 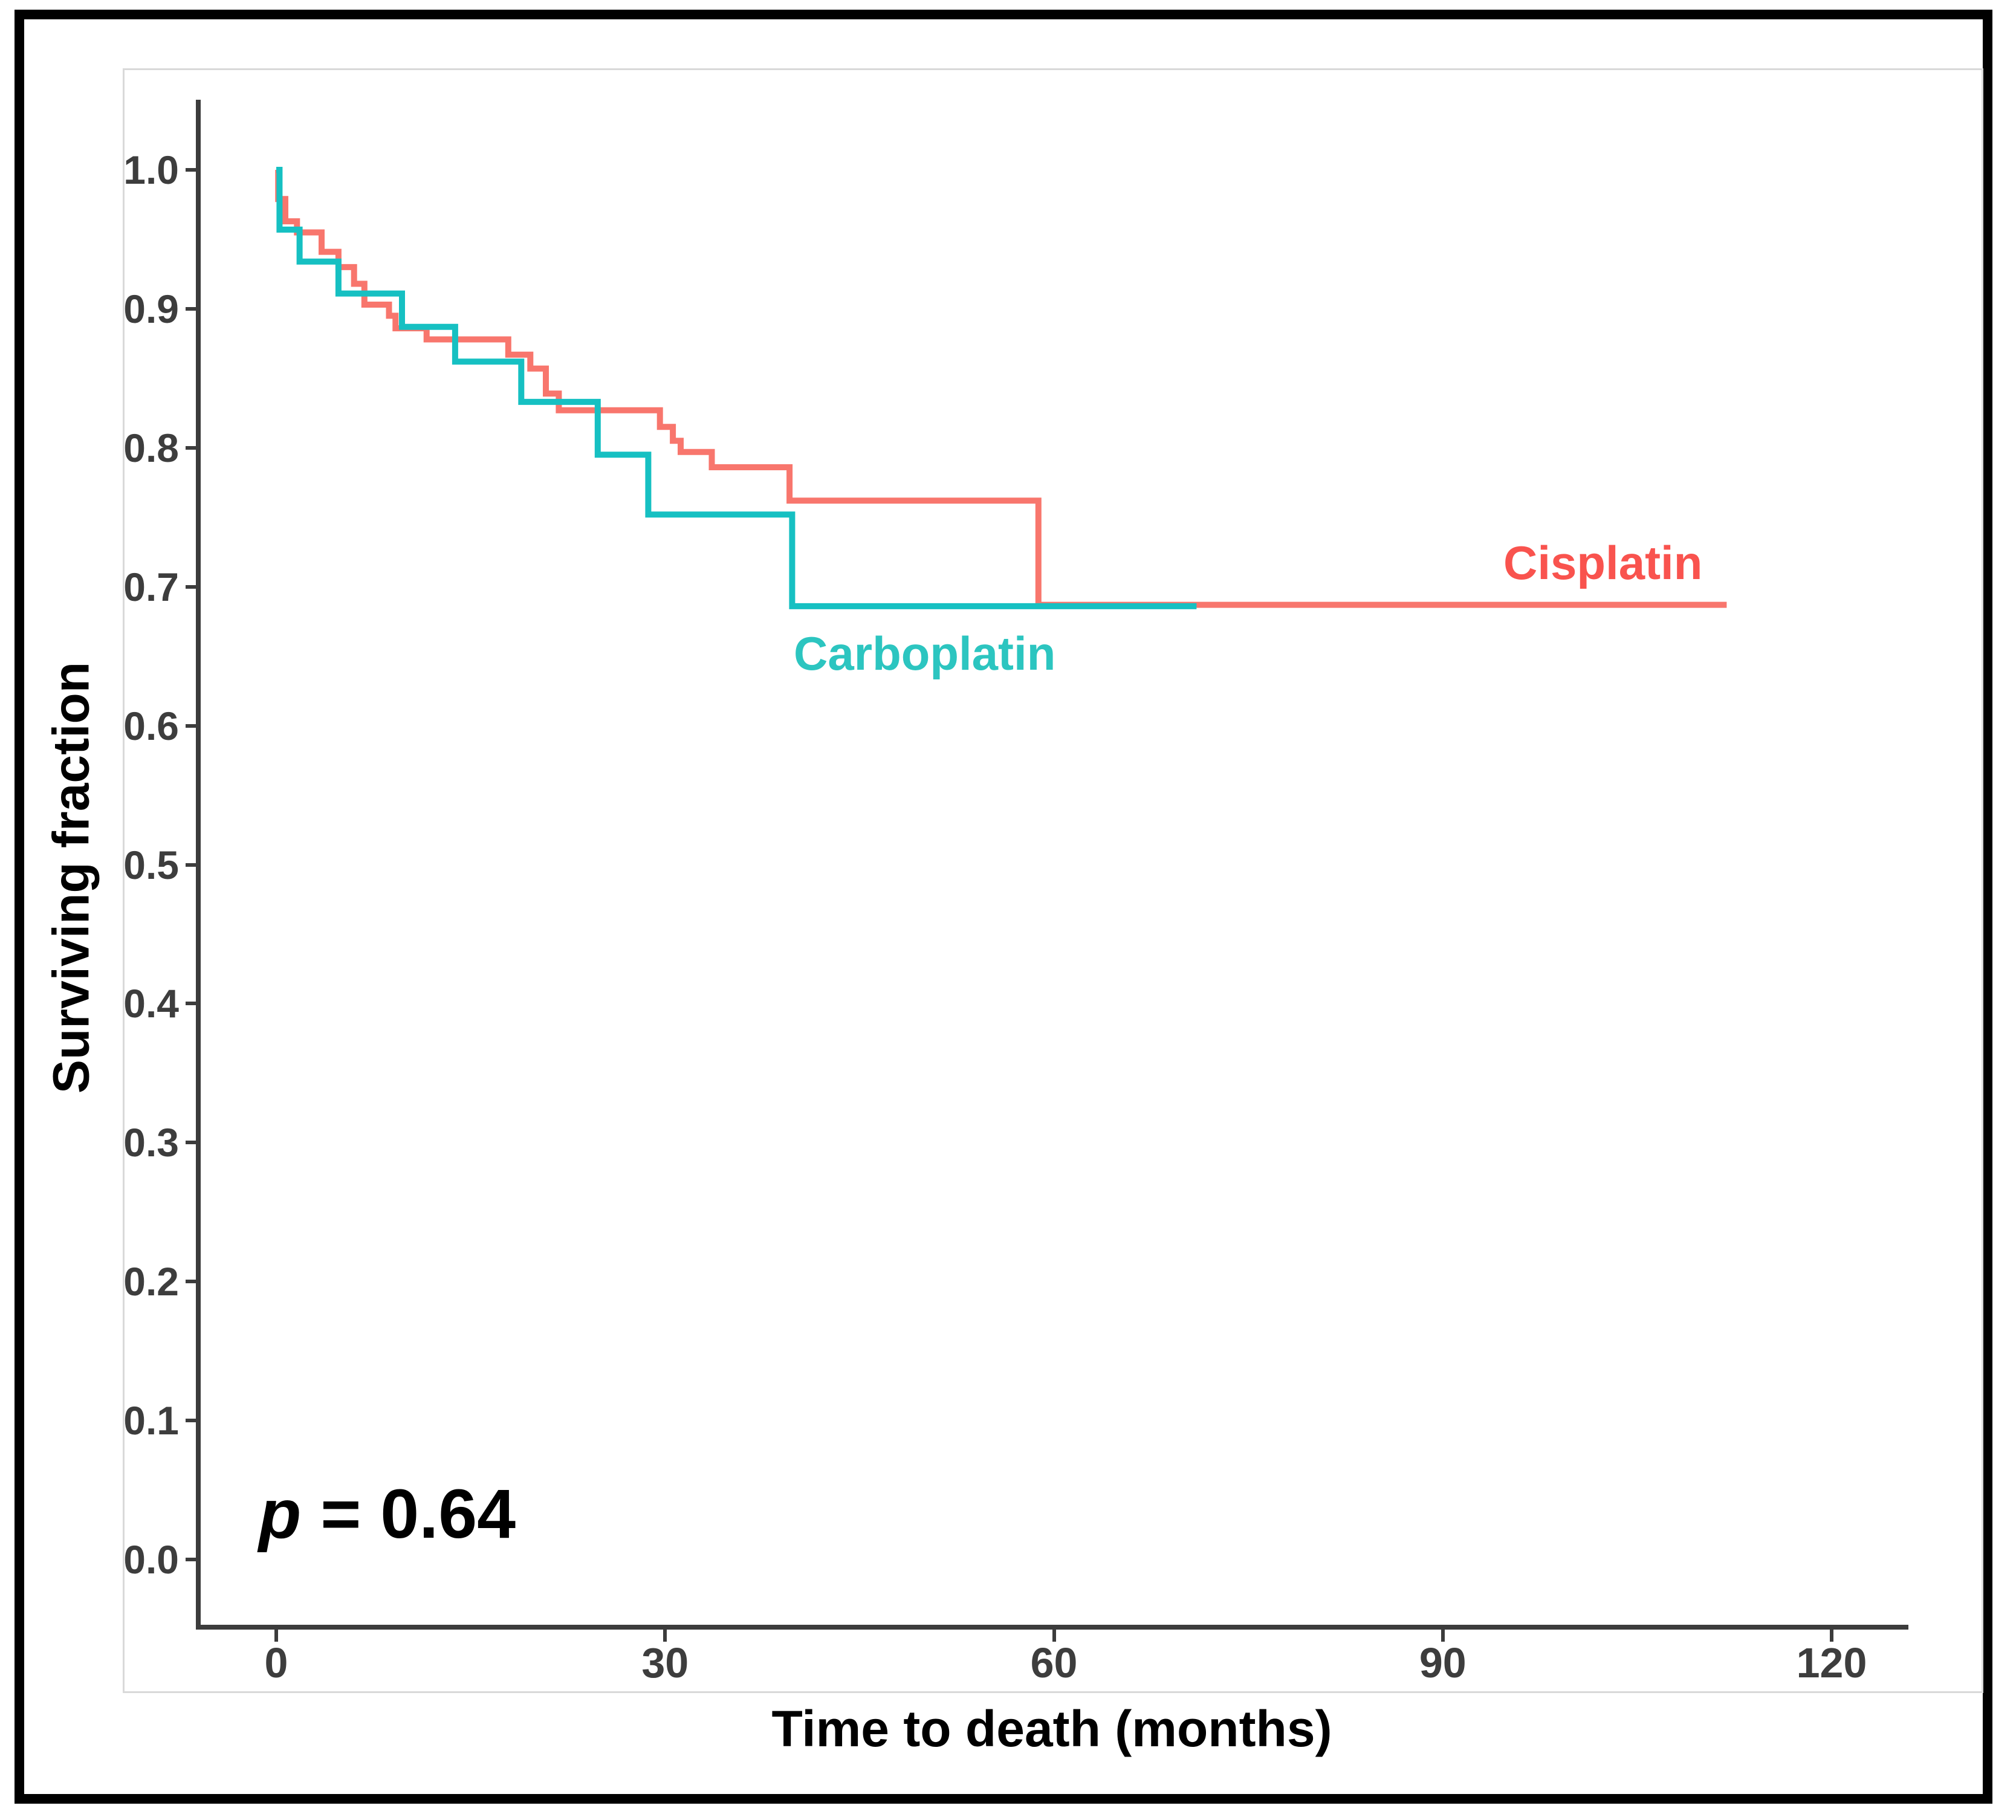 What do you see at coordinates (151, 169) in the screenshot?
I see `y-tick-label: 1.0` at bounding box center [151, 169].